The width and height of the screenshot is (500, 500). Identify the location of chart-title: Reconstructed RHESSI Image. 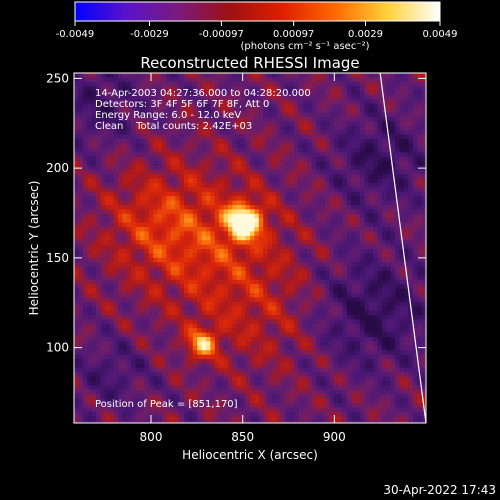
(249, 63).